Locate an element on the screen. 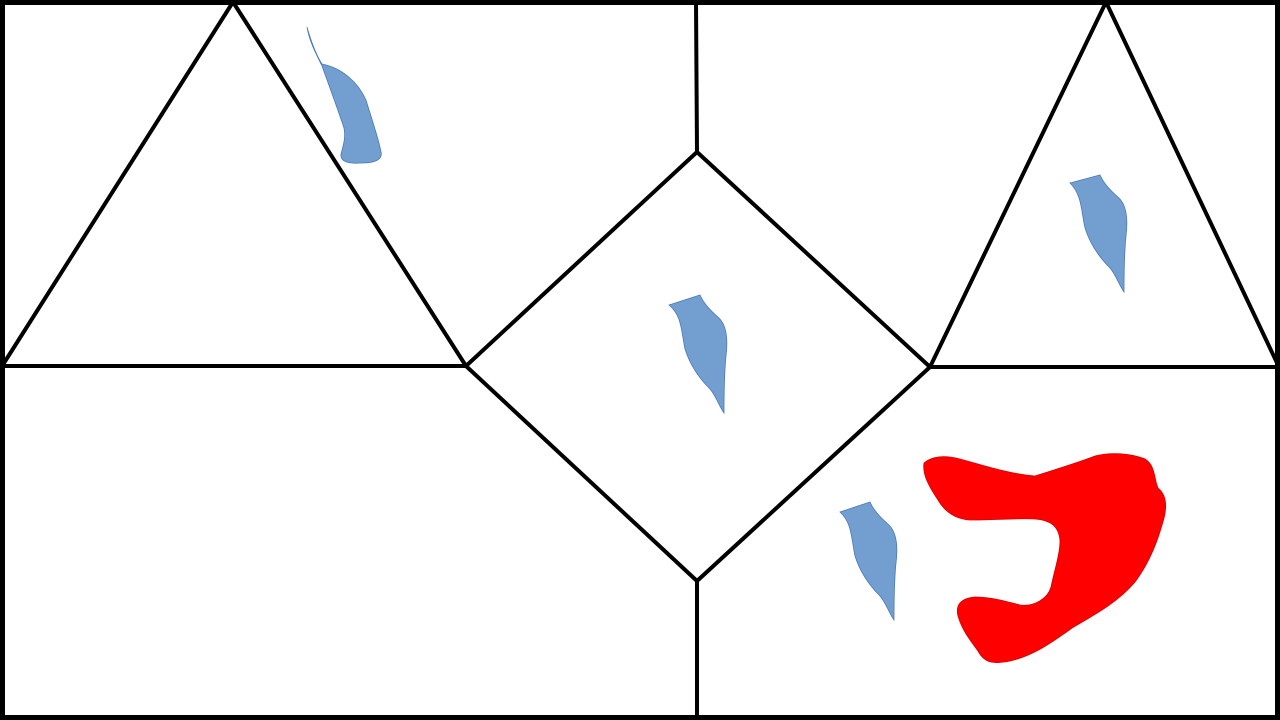 Image resolution: width=1280 pixels, height=720 pixels. blue-shape-bottom-right is located at coordinates (868, 561).